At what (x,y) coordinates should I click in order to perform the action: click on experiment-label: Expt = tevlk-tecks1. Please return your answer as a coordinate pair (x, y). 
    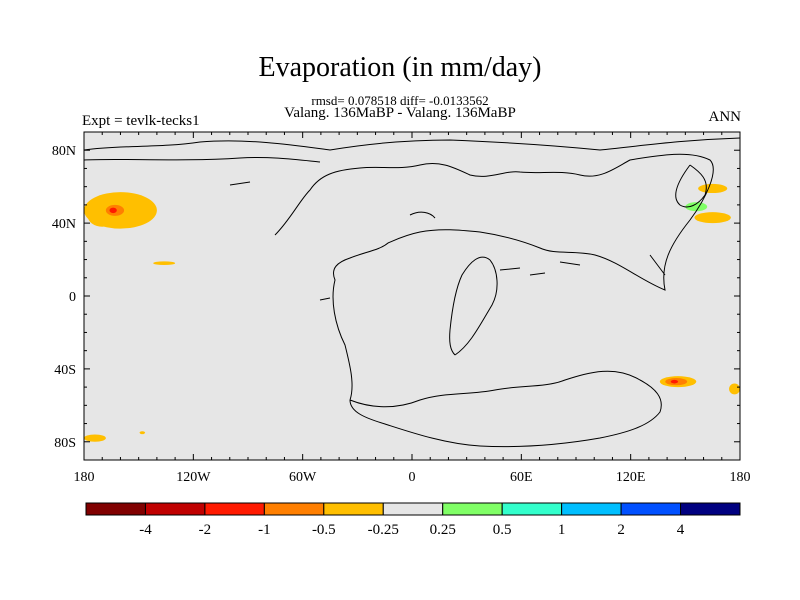
    Looking at the image, I should click on (141, 121).